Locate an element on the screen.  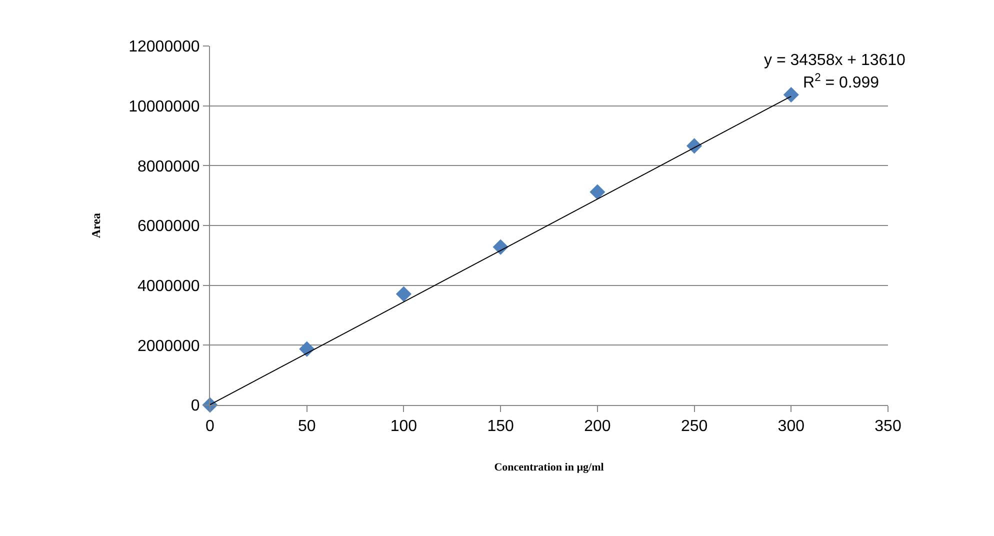
x-tick-label: 350 is located at coordinates (888, 427).